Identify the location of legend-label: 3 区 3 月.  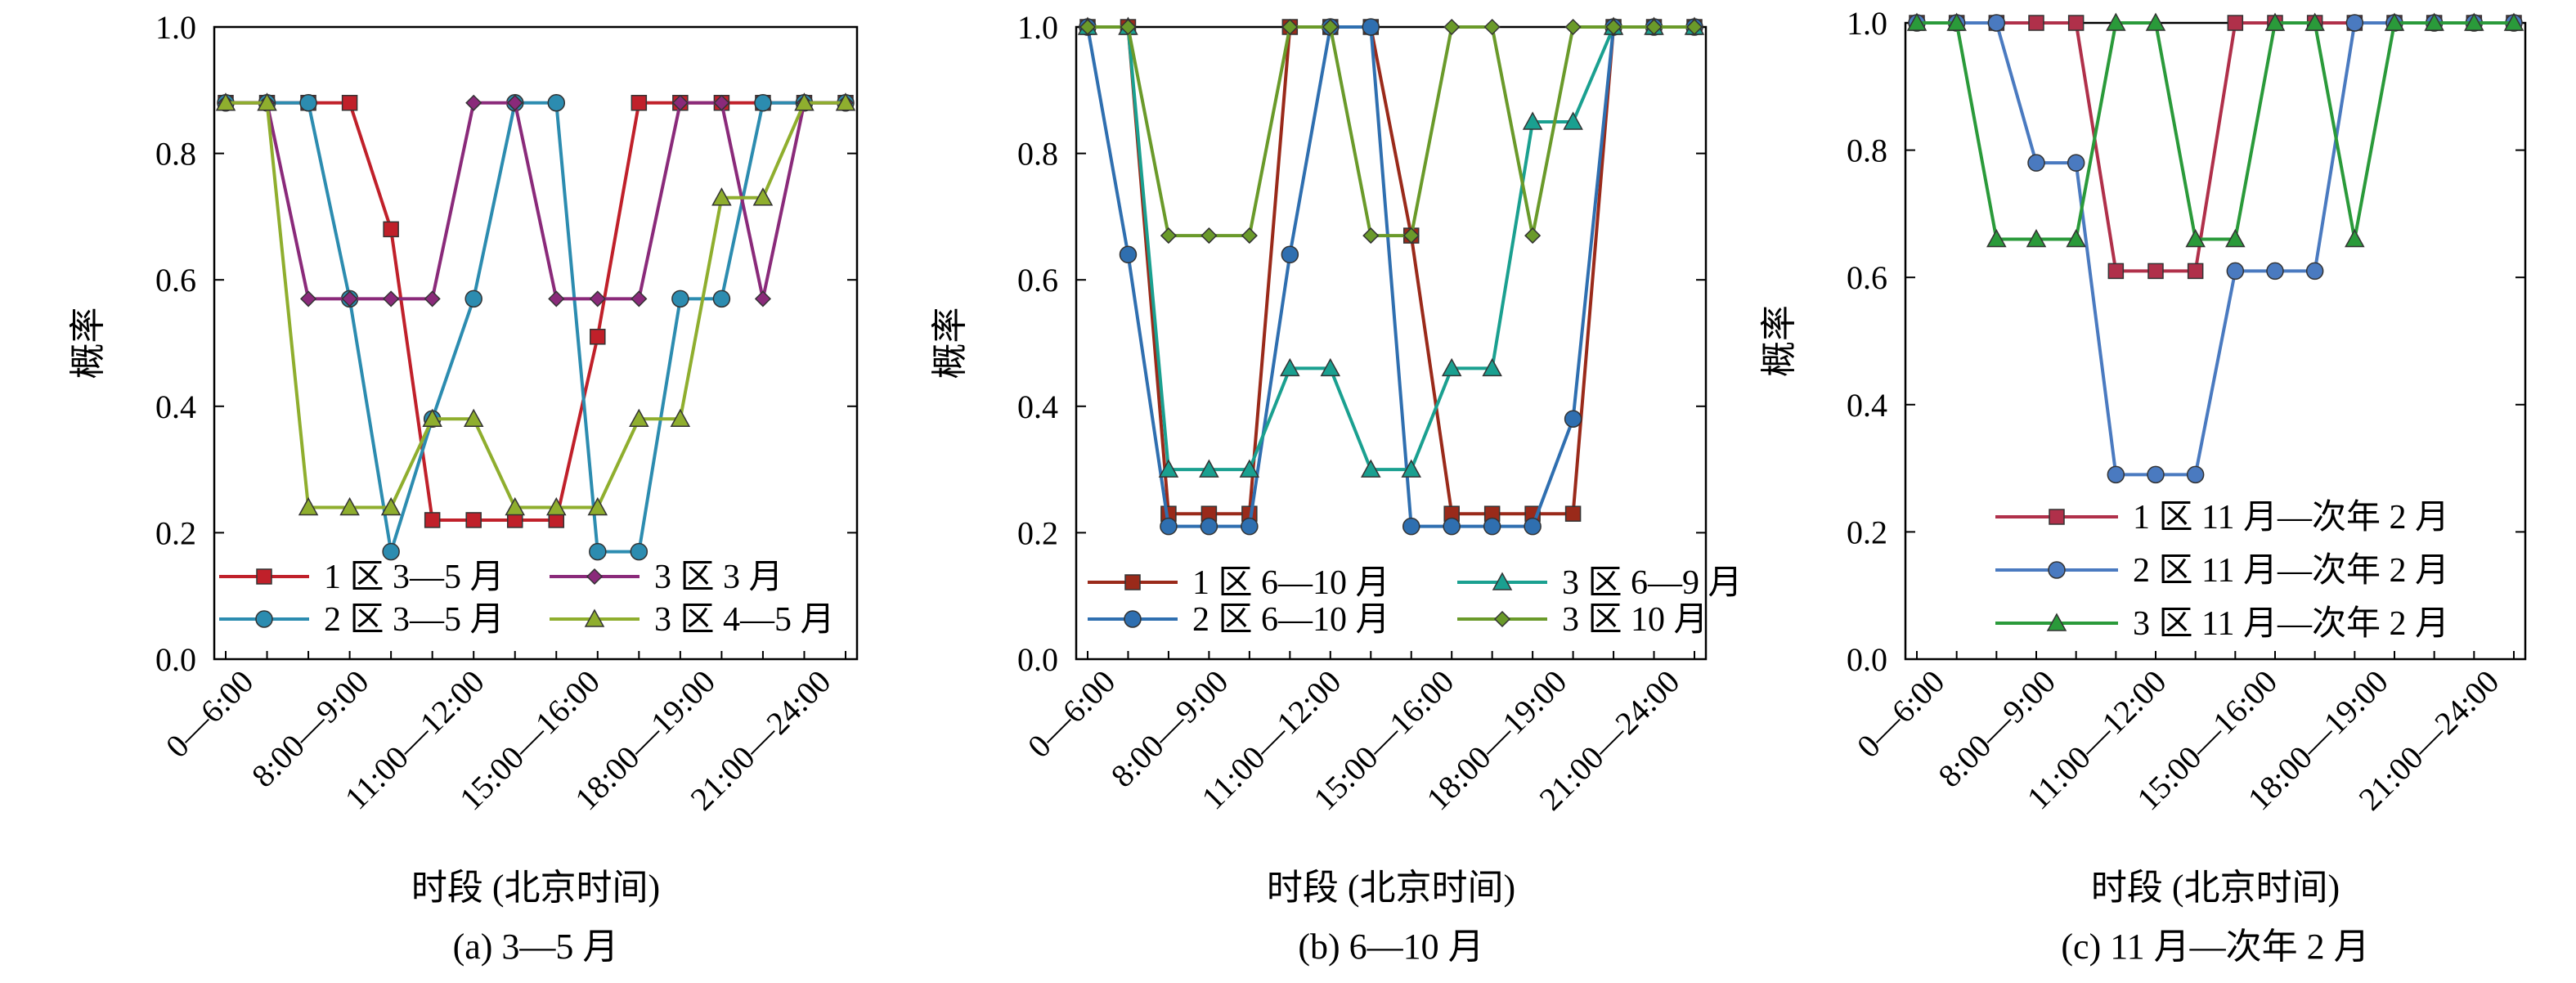
(718, 577).